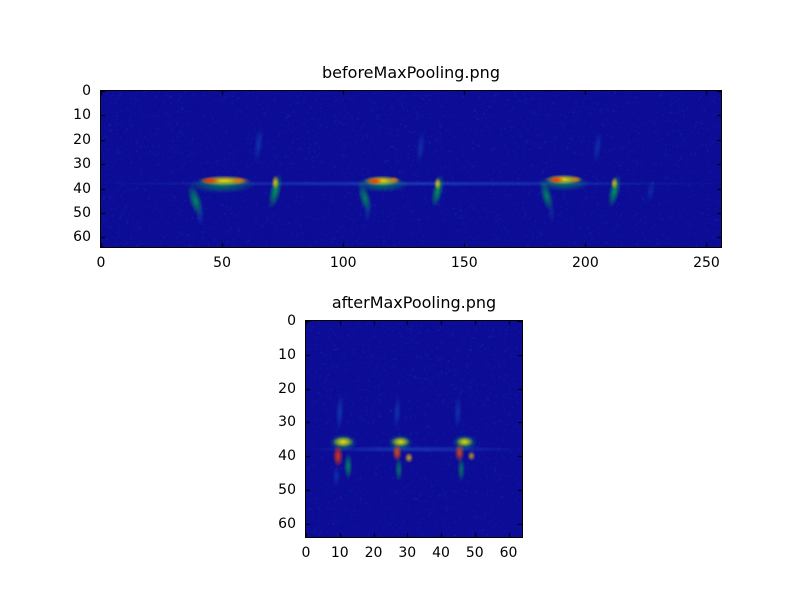  I want to click on x-axis-tick-labels-after: 0 10 20 30 40 50 60, so click(412, 554).